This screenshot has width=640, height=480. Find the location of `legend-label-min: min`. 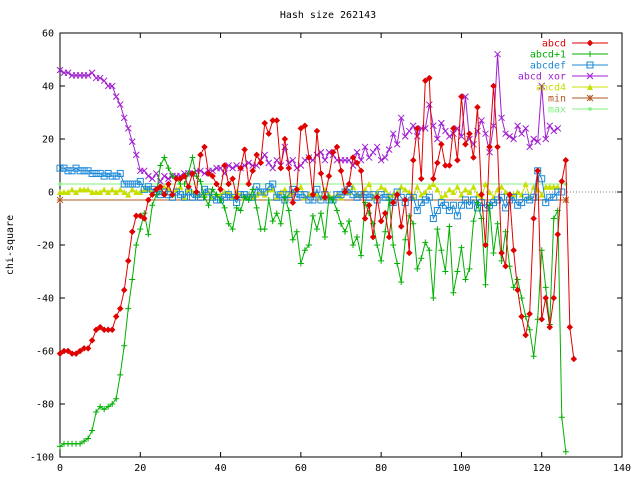

legend-label-min: min is located at coordinates (557, 99).